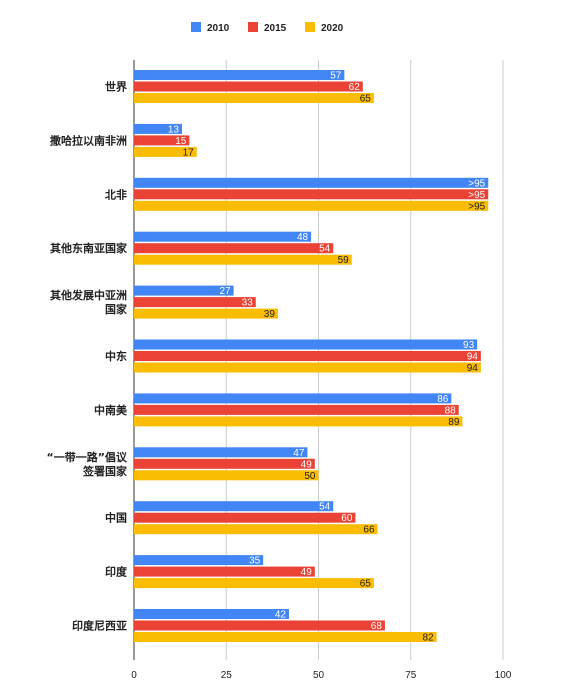  I want to click on category-label: 中南美, so click(111, 410).